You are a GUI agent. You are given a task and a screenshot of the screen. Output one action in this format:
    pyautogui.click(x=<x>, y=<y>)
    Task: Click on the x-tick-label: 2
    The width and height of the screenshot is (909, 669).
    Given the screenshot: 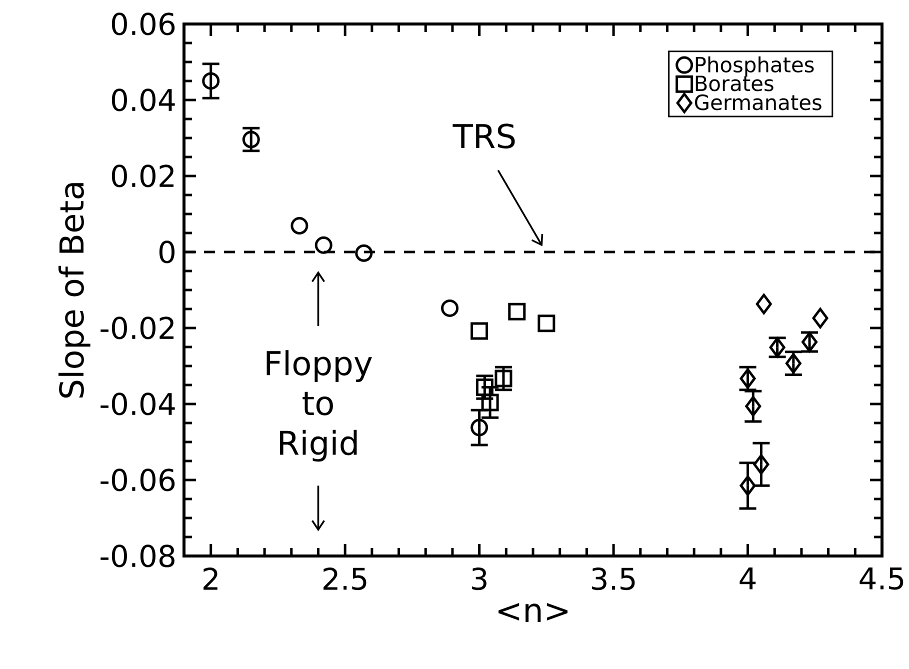 What is the action you would take?
    pyautogui.click(x=211, y=579)
    